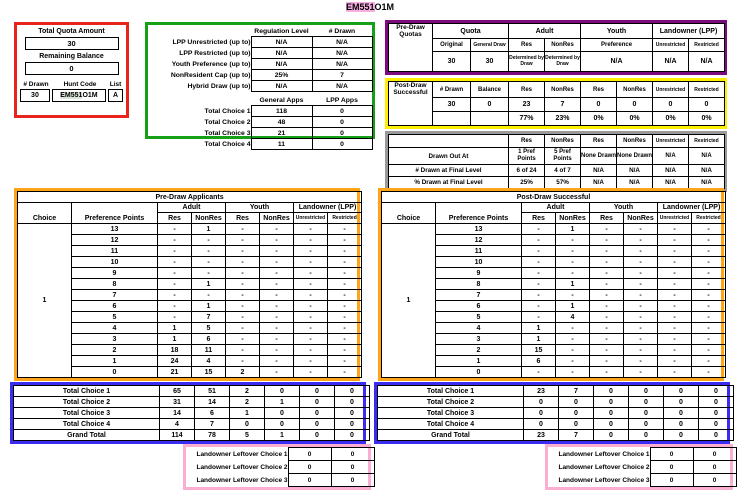 The image size is (740, 500). I want to click on count-value: 23, so click(526, 104).